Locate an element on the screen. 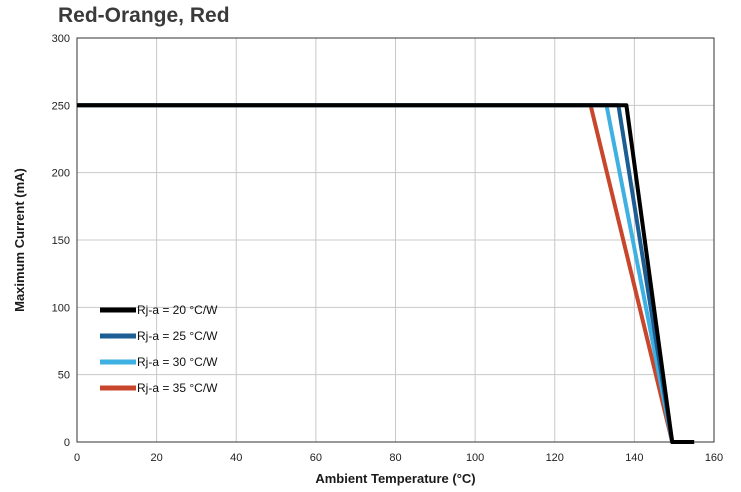  y-tick-label: 250 is located at coordinates (61, 106).